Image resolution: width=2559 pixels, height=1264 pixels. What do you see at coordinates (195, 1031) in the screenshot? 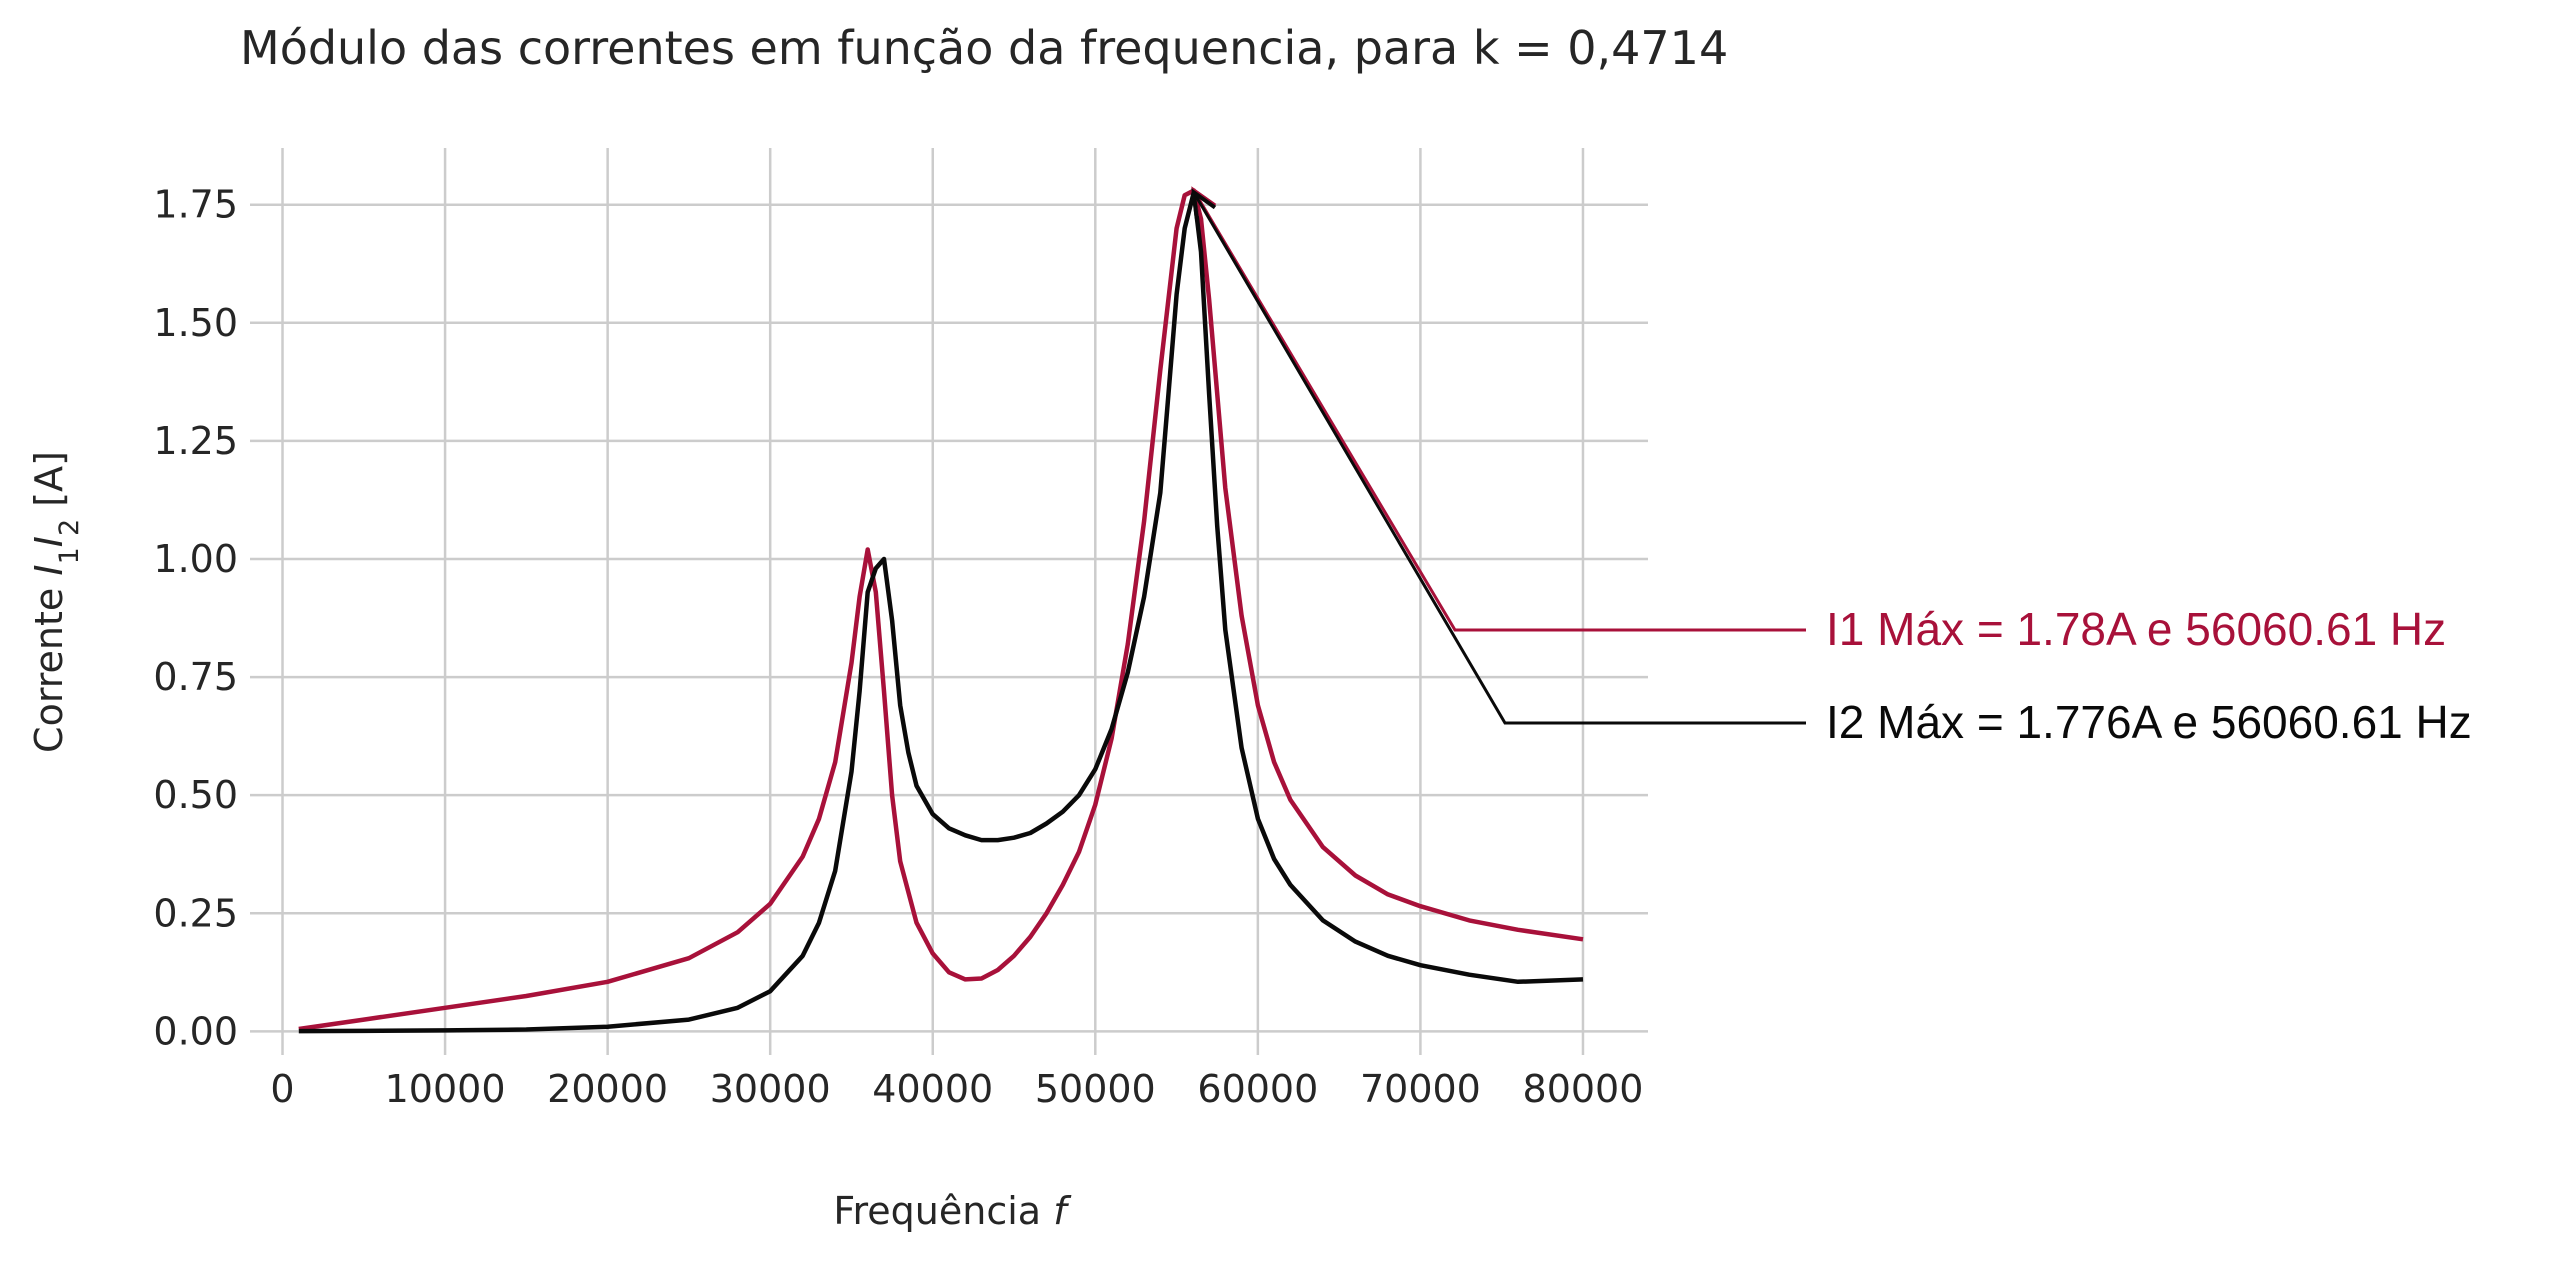
I see `y-tick-label: 0.00` at bounding box center [195, 1031].